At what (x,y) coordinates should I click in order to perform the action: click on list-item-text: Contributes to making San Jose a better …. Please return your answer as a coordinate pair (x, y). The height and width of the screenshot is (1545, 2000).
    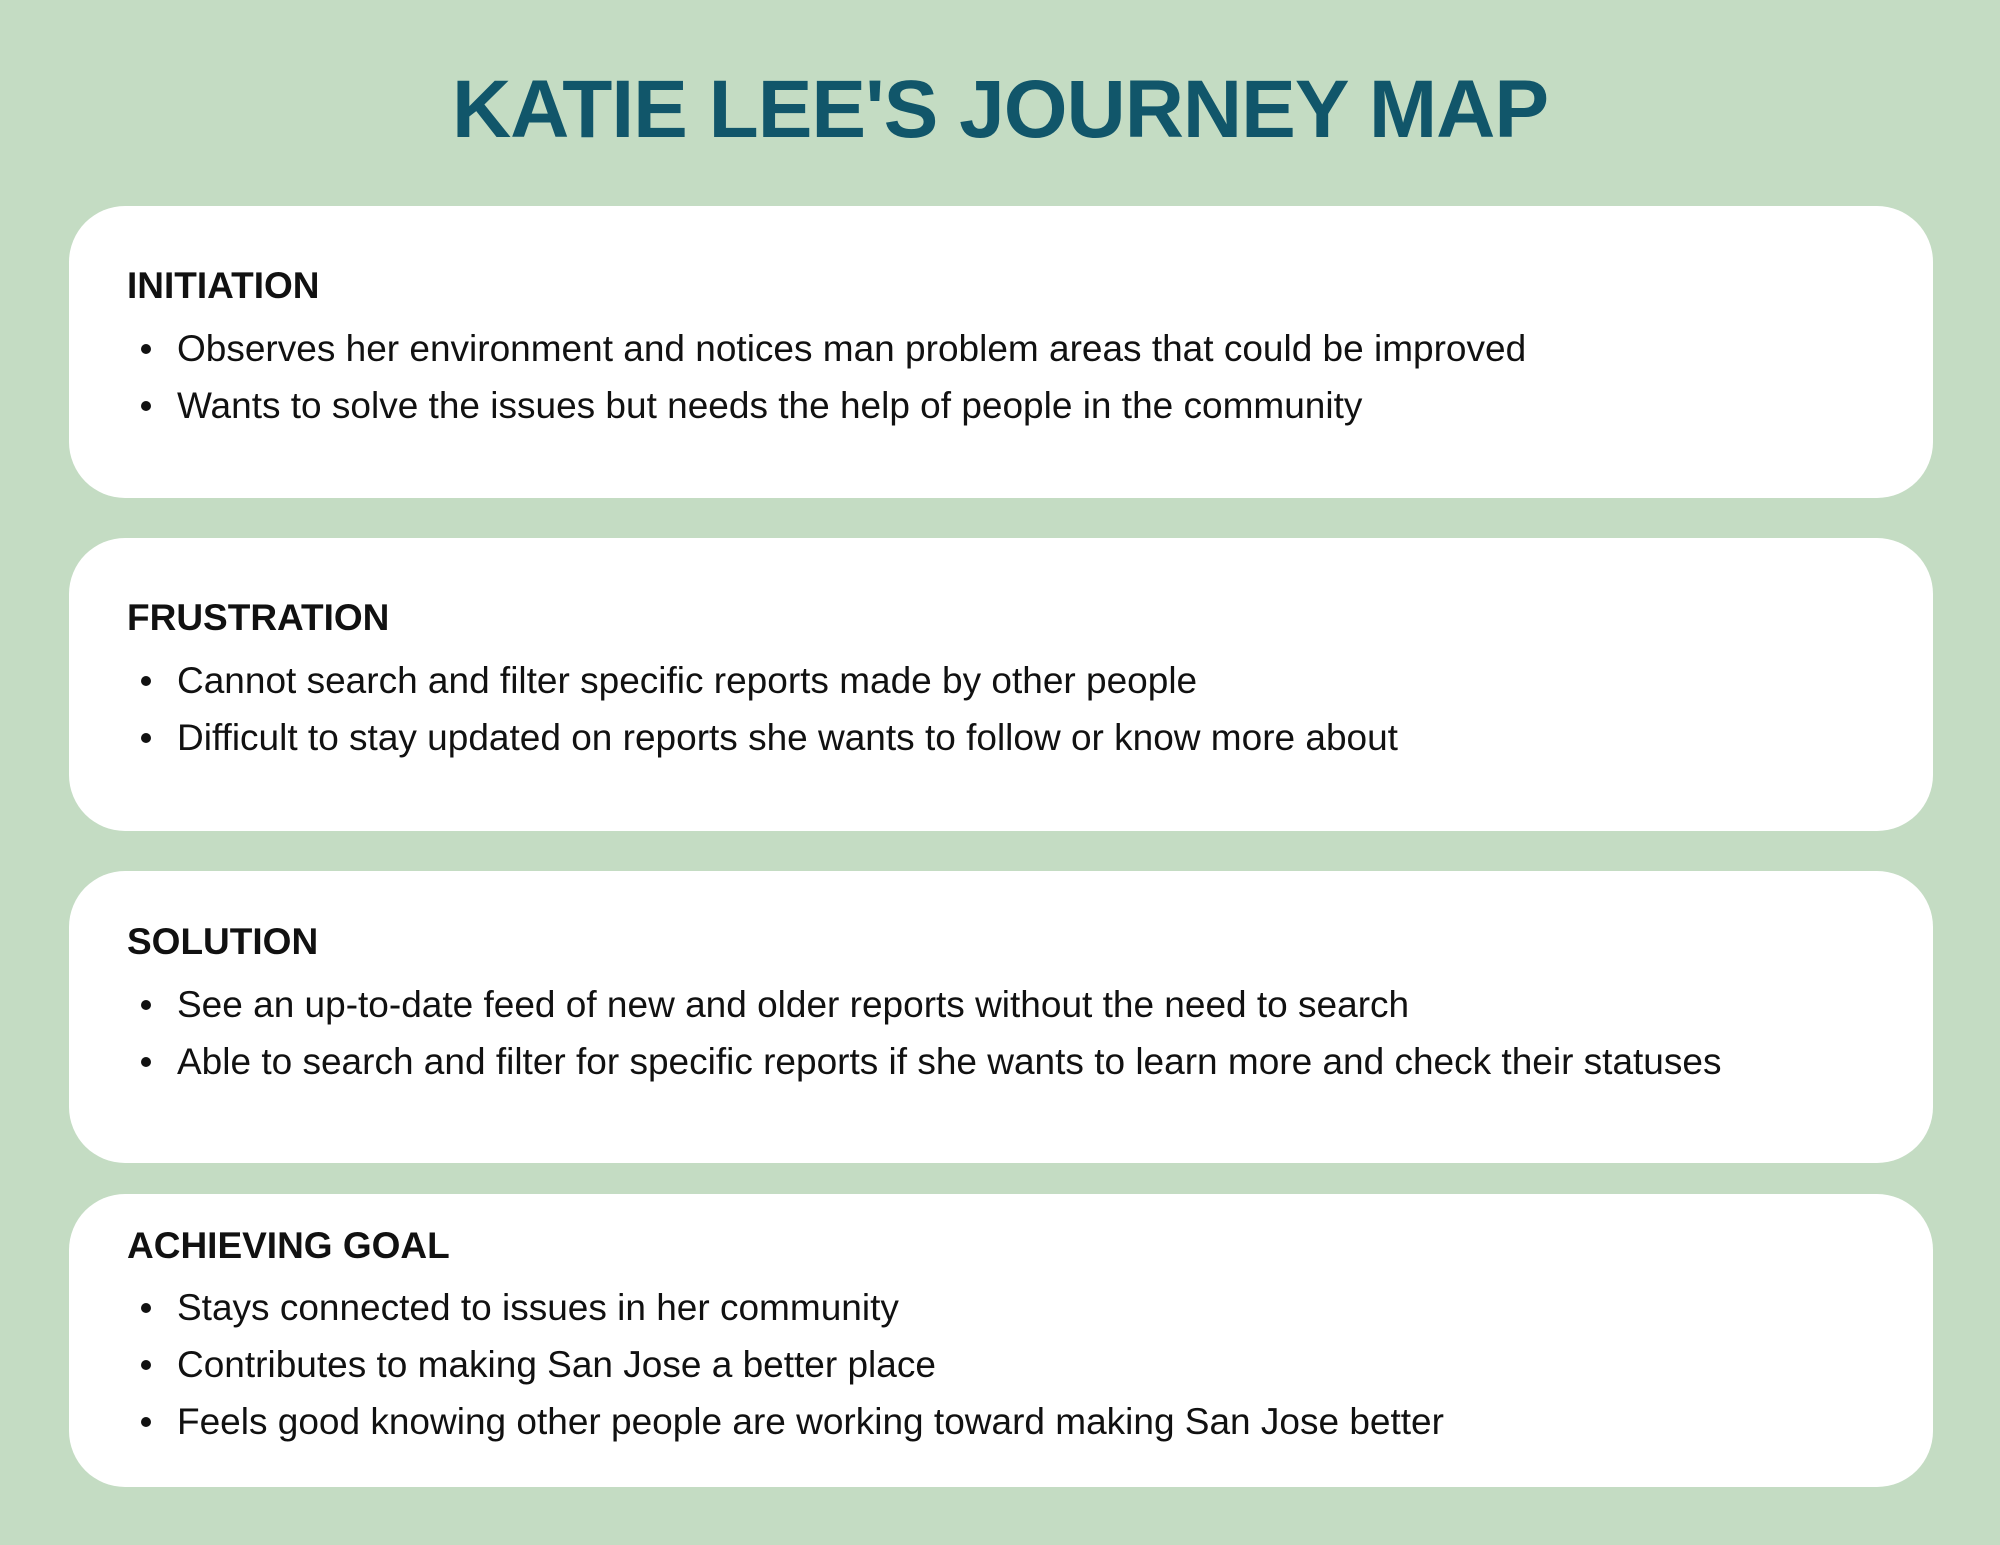
    Looking at the image, I should click on (556, 1364).